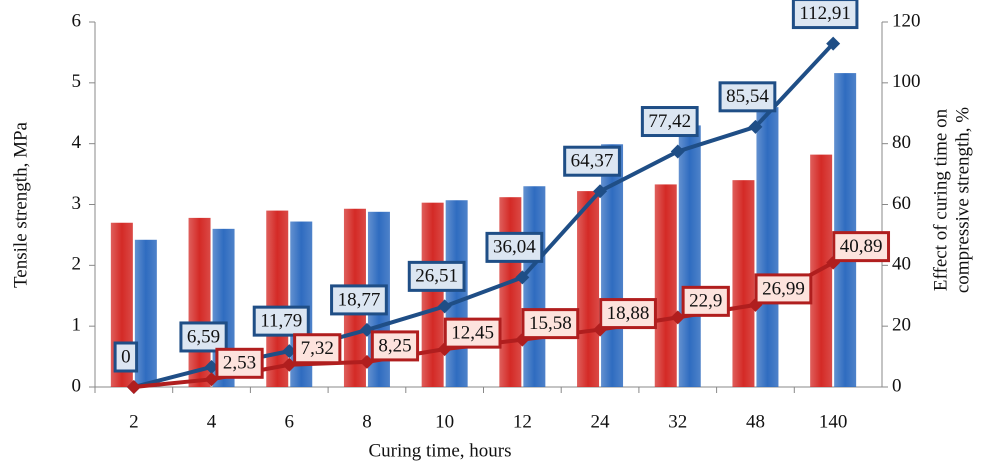  What do you see at coordinates (290, 421) in the screenshot?
I see `x-tick-label: 6` at bounding box center [290, 421].